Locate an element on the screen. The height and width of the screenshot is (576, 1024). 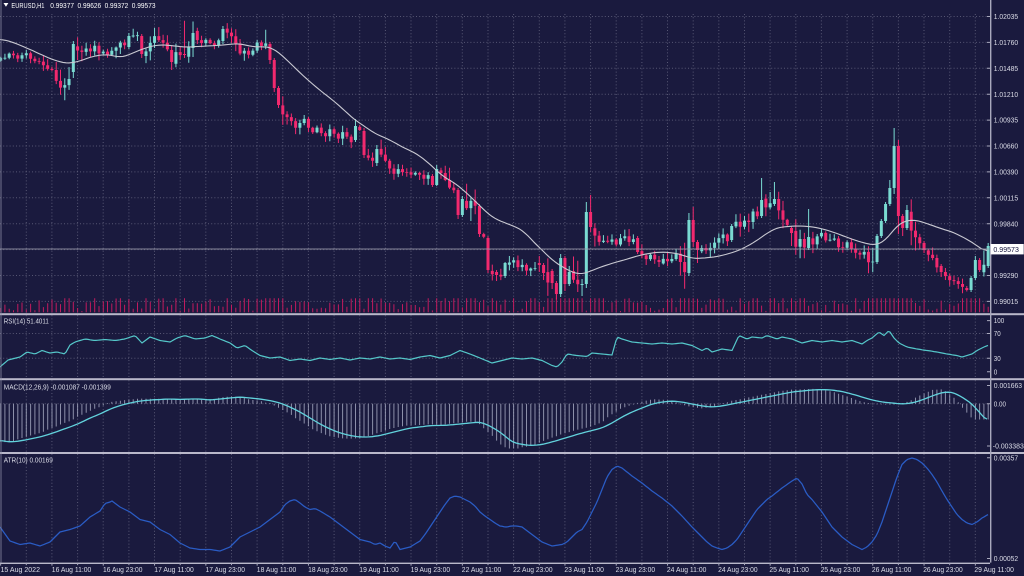
svg-text: 0.00052 is located at coordinates (1006, 558).